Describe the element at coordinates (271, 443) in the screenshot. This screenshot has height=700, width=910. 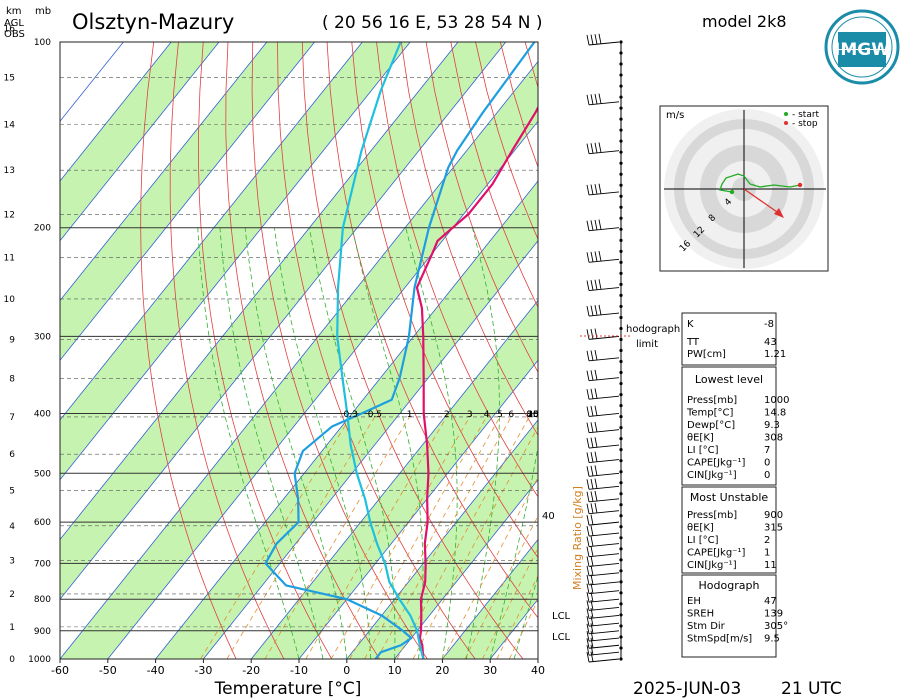
I see `moist-adiabat` at that location.